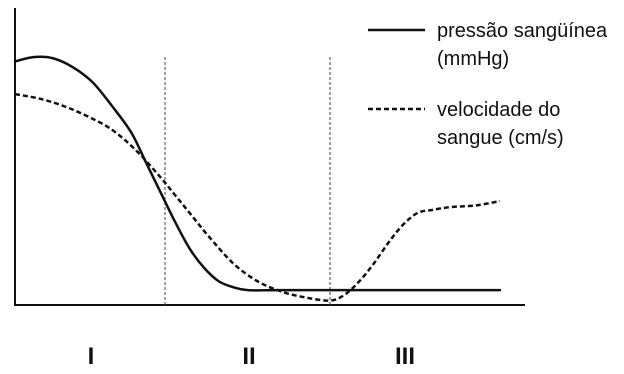  What do you see at coordinates (498, 110) in the screenshot?
I see `legend-label-velocity-line1: velocidade do` at bounding box center [498, 110].